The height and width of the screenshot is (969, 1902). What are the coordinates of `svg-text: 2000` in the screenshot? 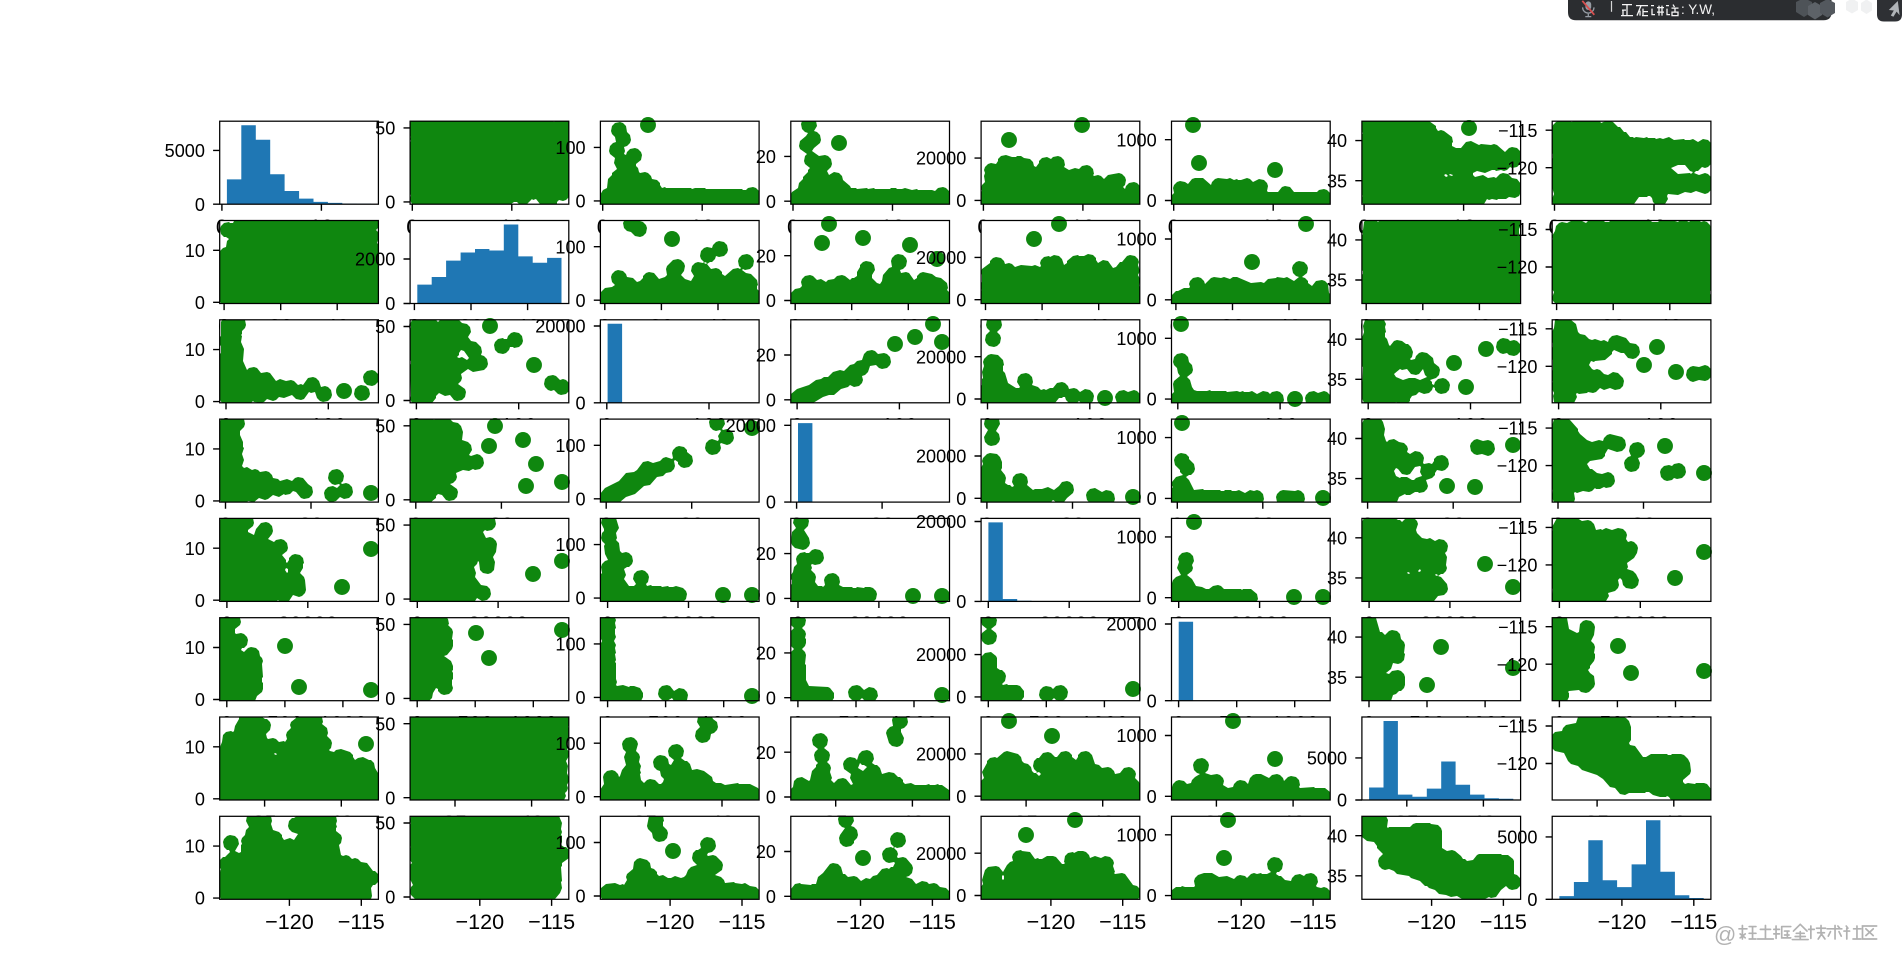 It's located at (375, 260).